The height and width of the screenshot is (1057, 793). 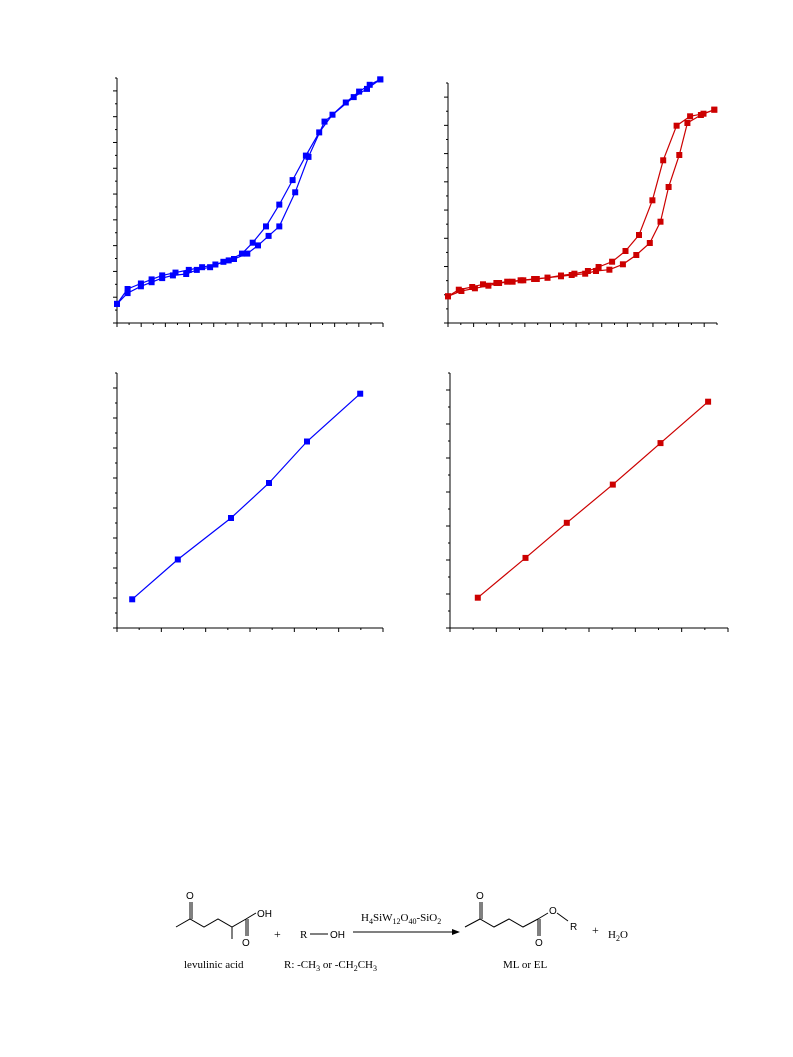 What do you see at coordinates (525, 965) in the screenshot?
I see `product-label: ML or EL` at bounding box center [525, 965].